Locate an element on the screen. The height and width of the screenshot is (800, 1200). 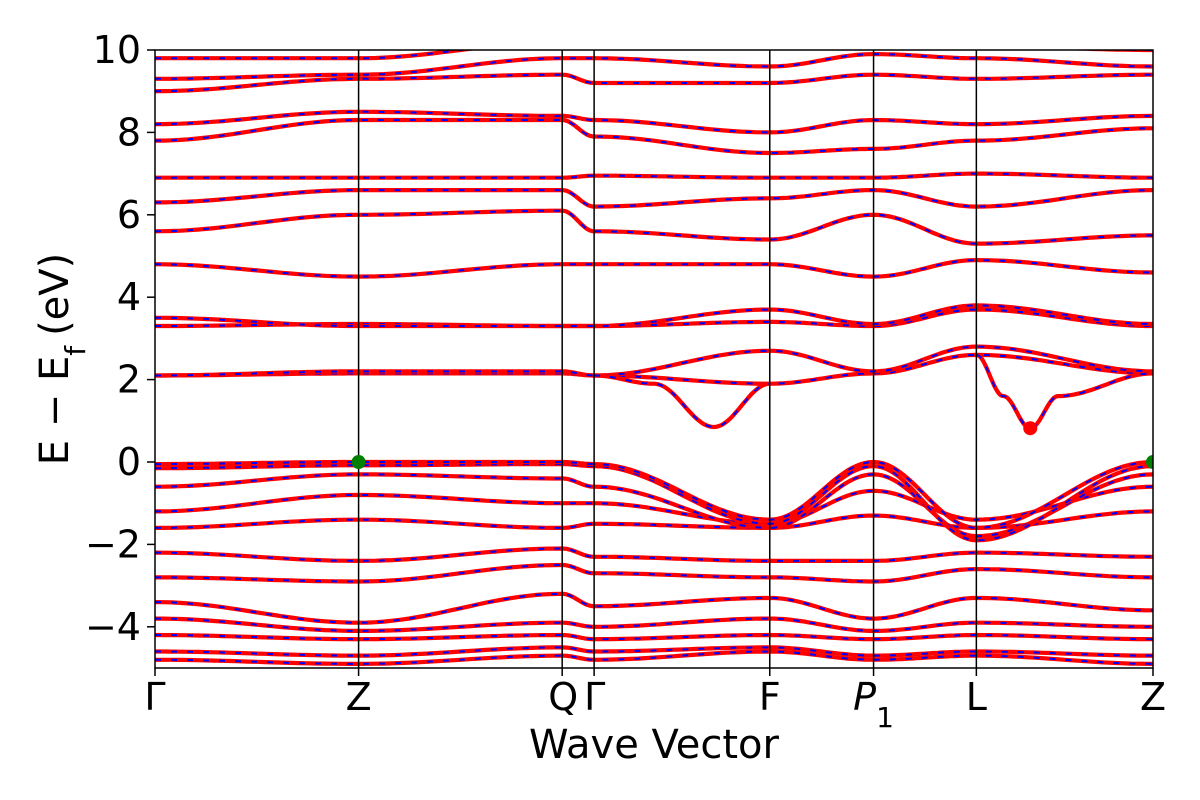
x-tick-label: Q is located at coordinates (563, 697).